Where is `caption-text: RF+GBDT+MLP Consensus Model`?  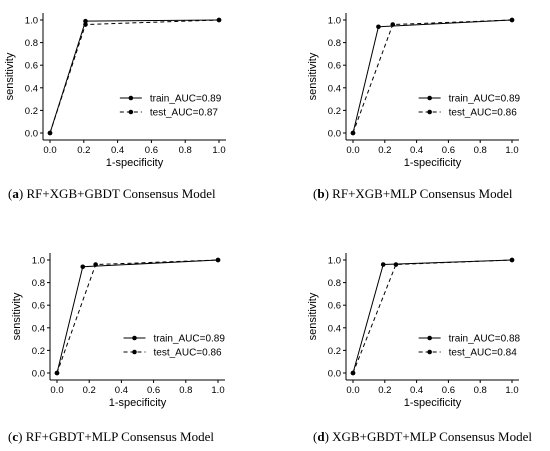
caption-text: RF+GBDT+MLP Consensus Model is located at coordinates (119, 436).